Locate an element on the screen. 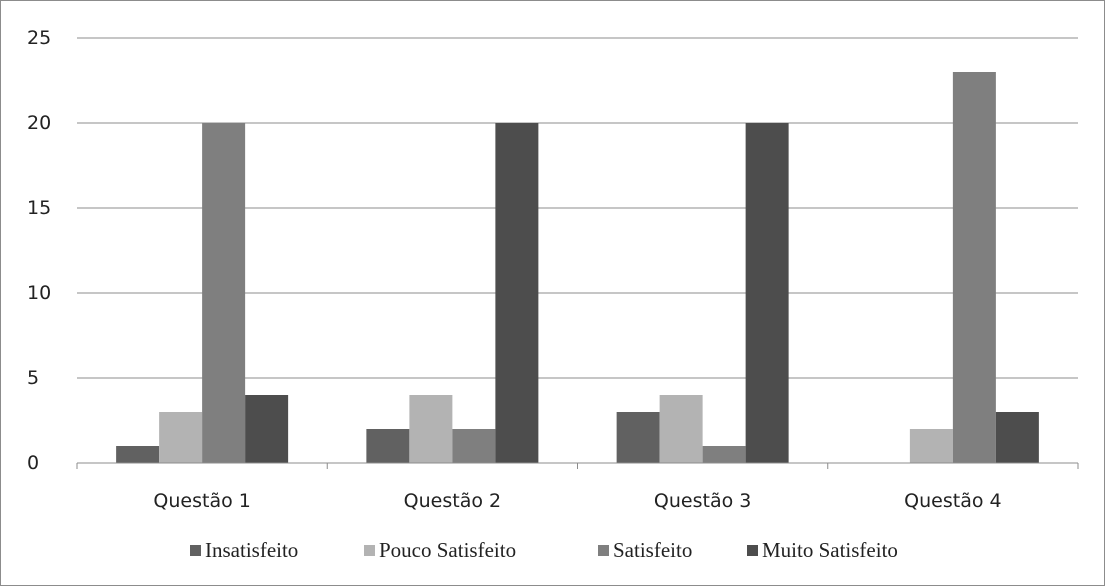  legend-label: Pouco Satisfeito is located at coordinates (447, 550).